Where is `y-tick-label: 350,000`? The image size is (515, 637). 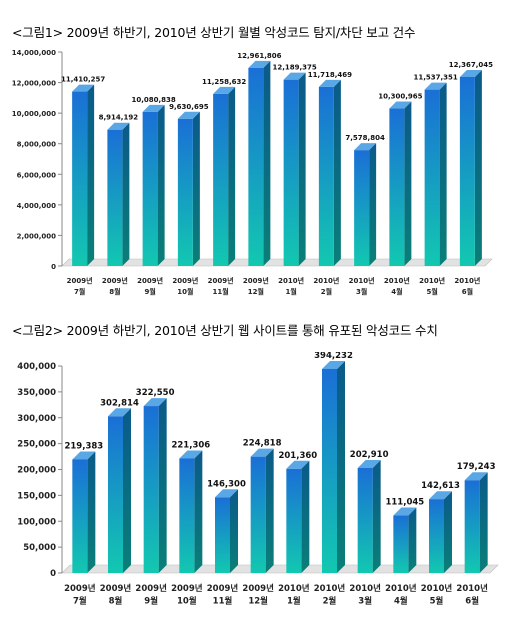
y-tick-label: 350,000 is located at coordinates (36, 393).